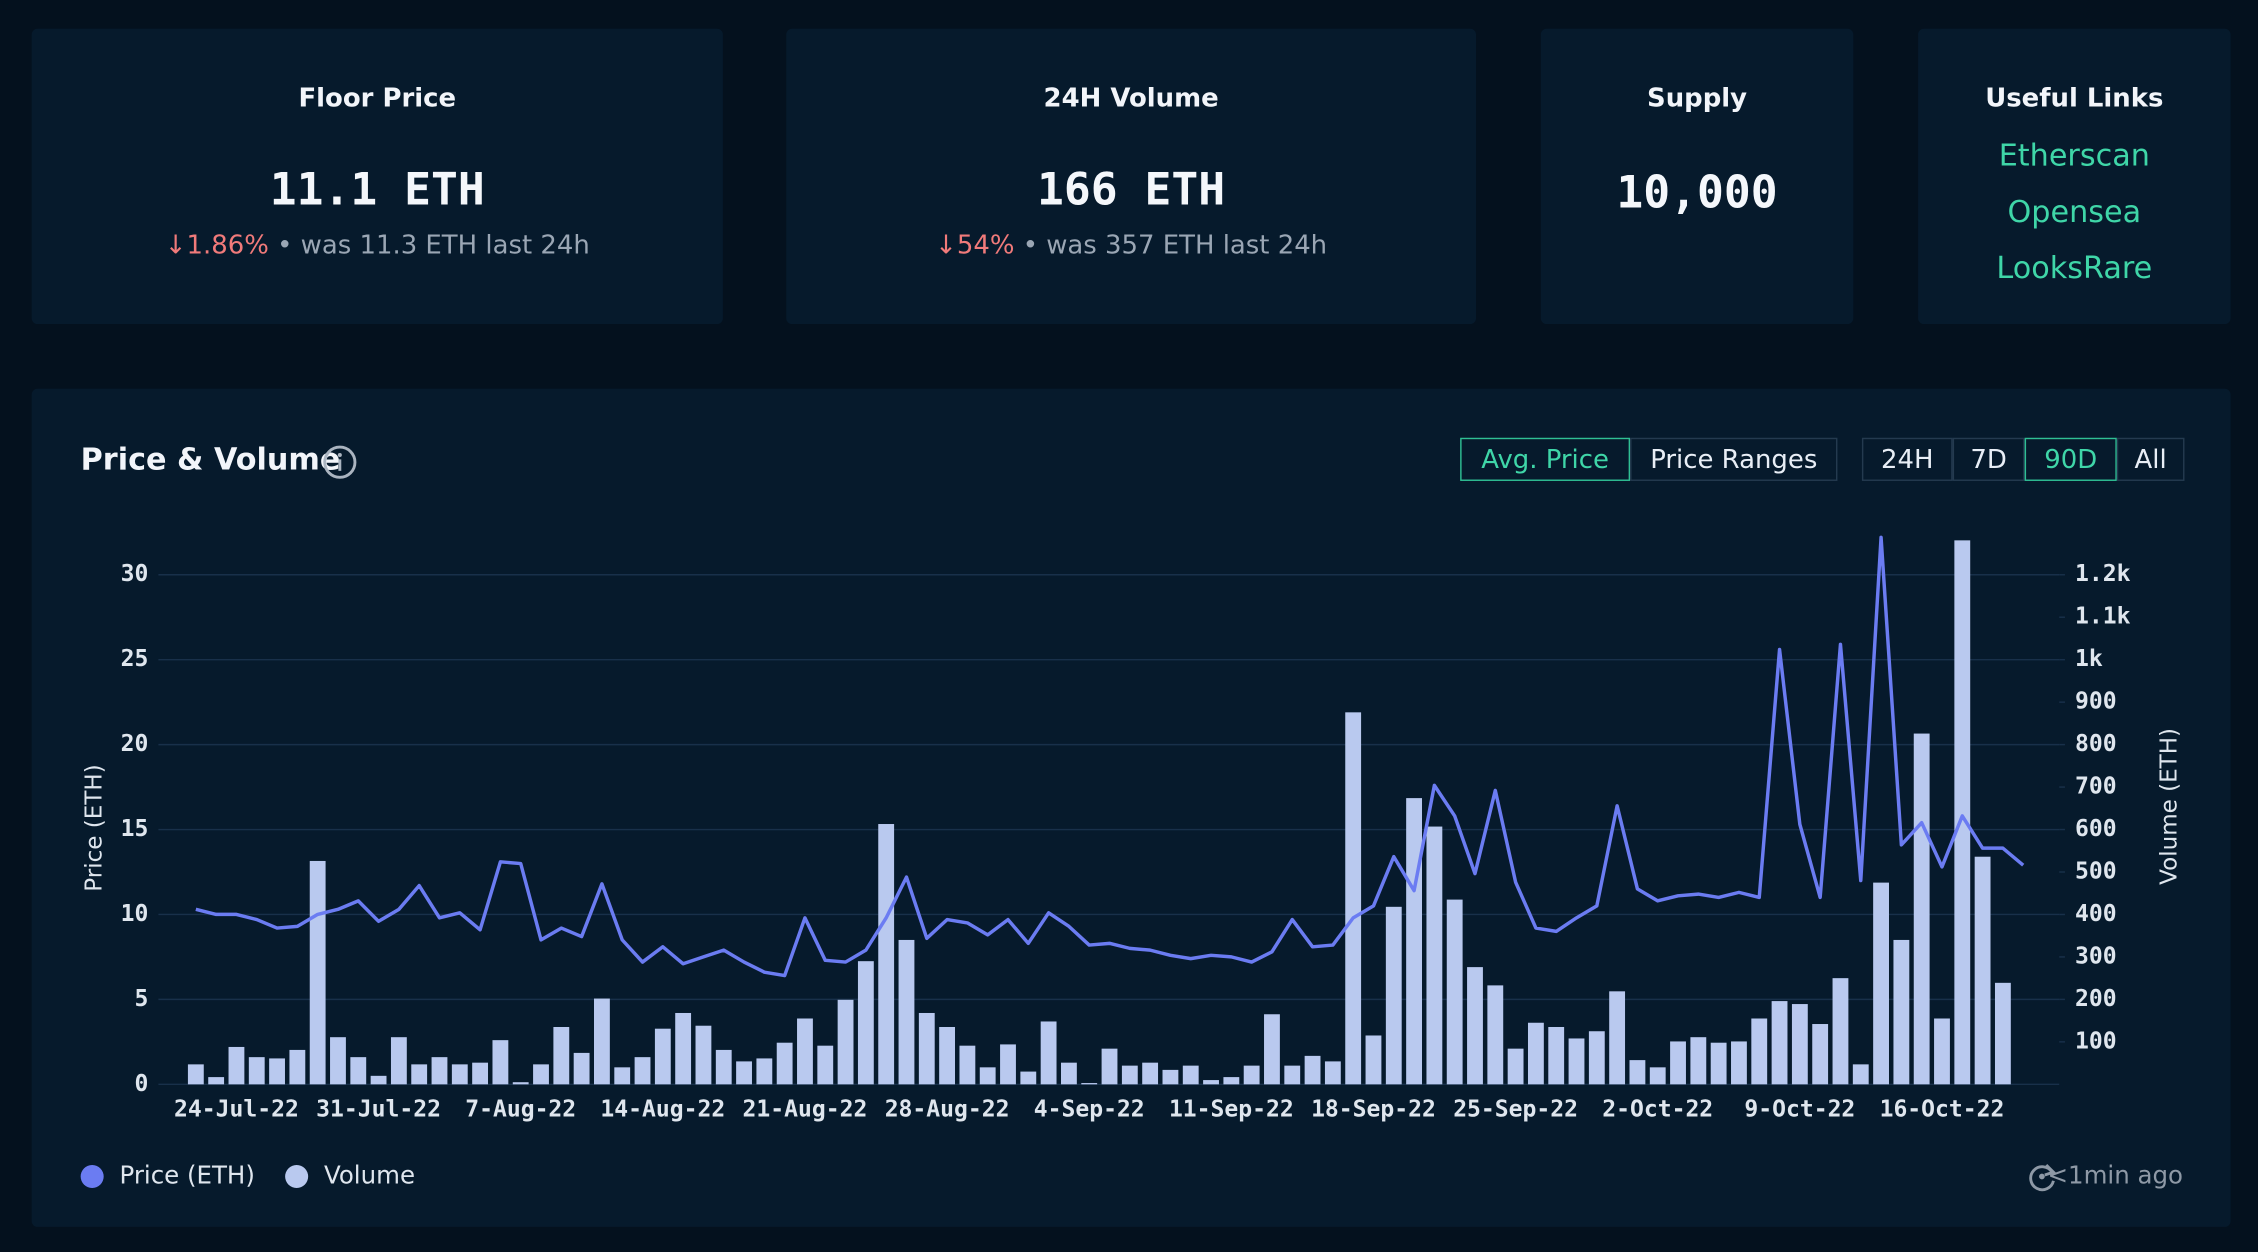 This screenshot has height=1252, width=2258. I want to click on x-tick-label: 25-Sep-22, so click(1515, 1110).